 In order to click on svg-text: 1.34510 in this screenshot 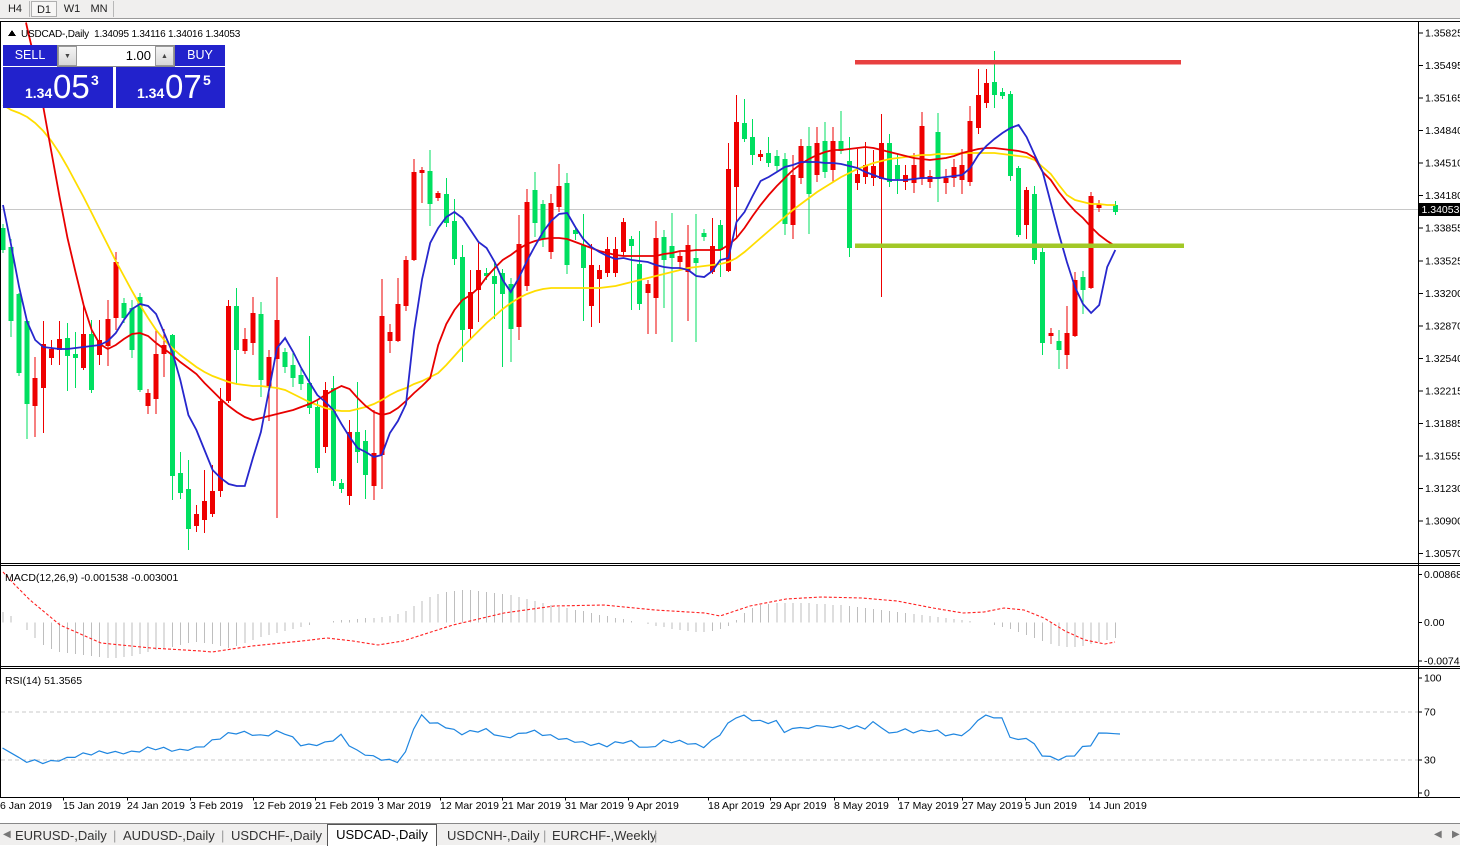, I will do `click(1442, 164)`.